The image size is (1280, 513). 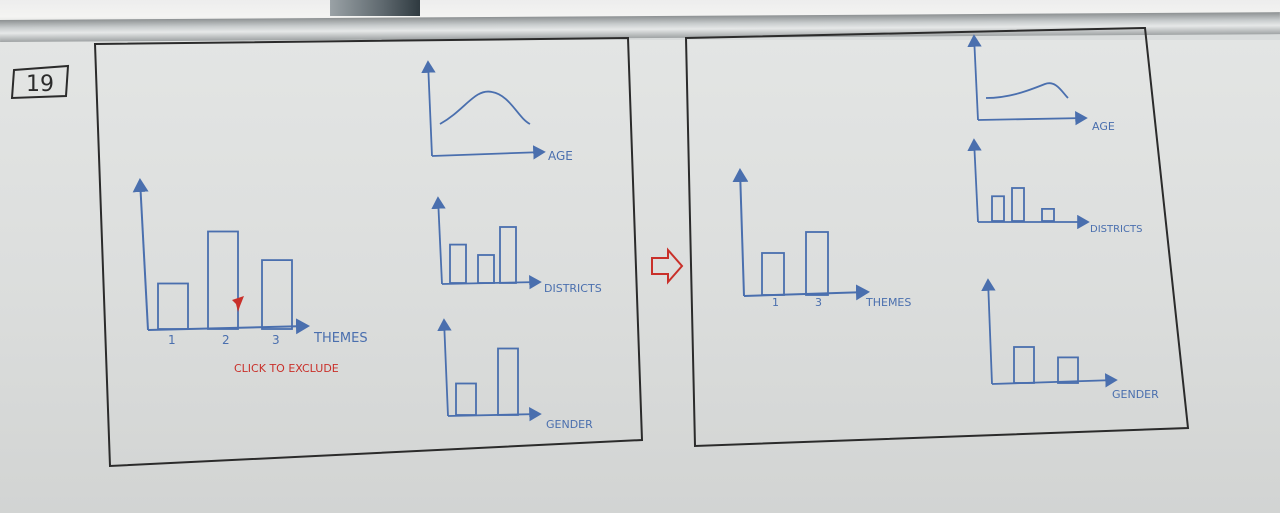 What do you see at coordinates (1049, 333) in the screenshot?
I see `right-gender-chart` at bounding box center [1049, 333].